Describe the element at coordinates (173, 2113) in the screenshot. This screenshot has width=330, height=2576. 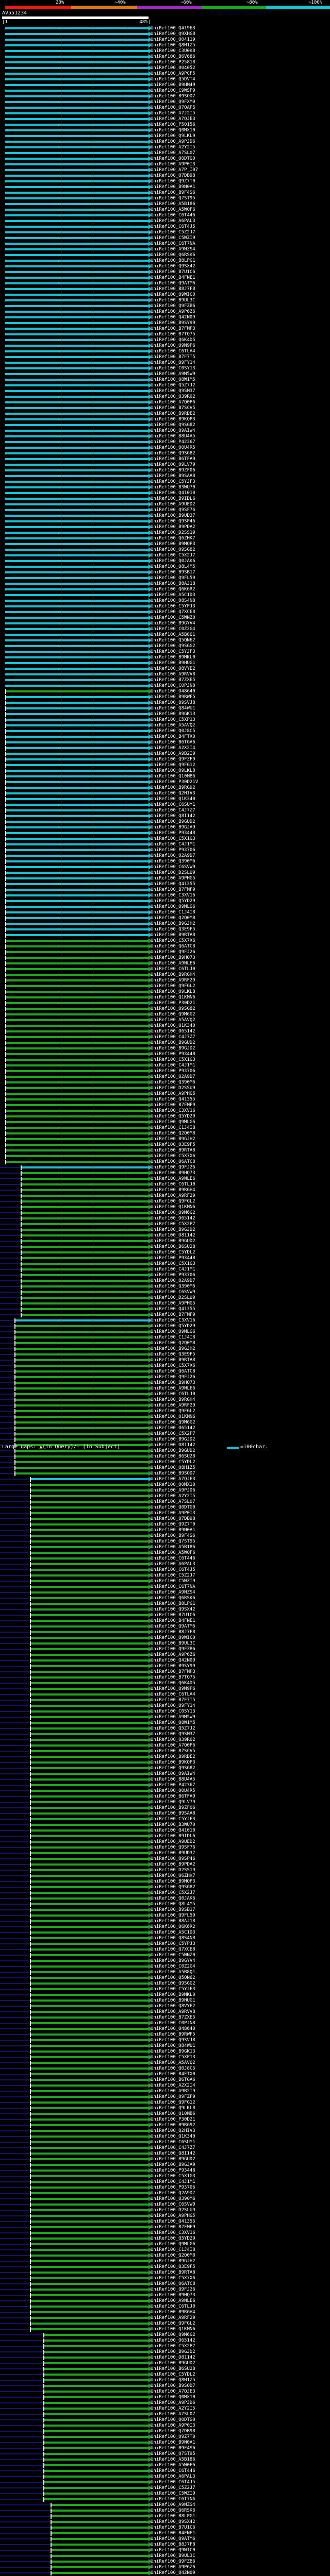
I see `hit-accession-label: UniRef100_Q10MB6` at that location.